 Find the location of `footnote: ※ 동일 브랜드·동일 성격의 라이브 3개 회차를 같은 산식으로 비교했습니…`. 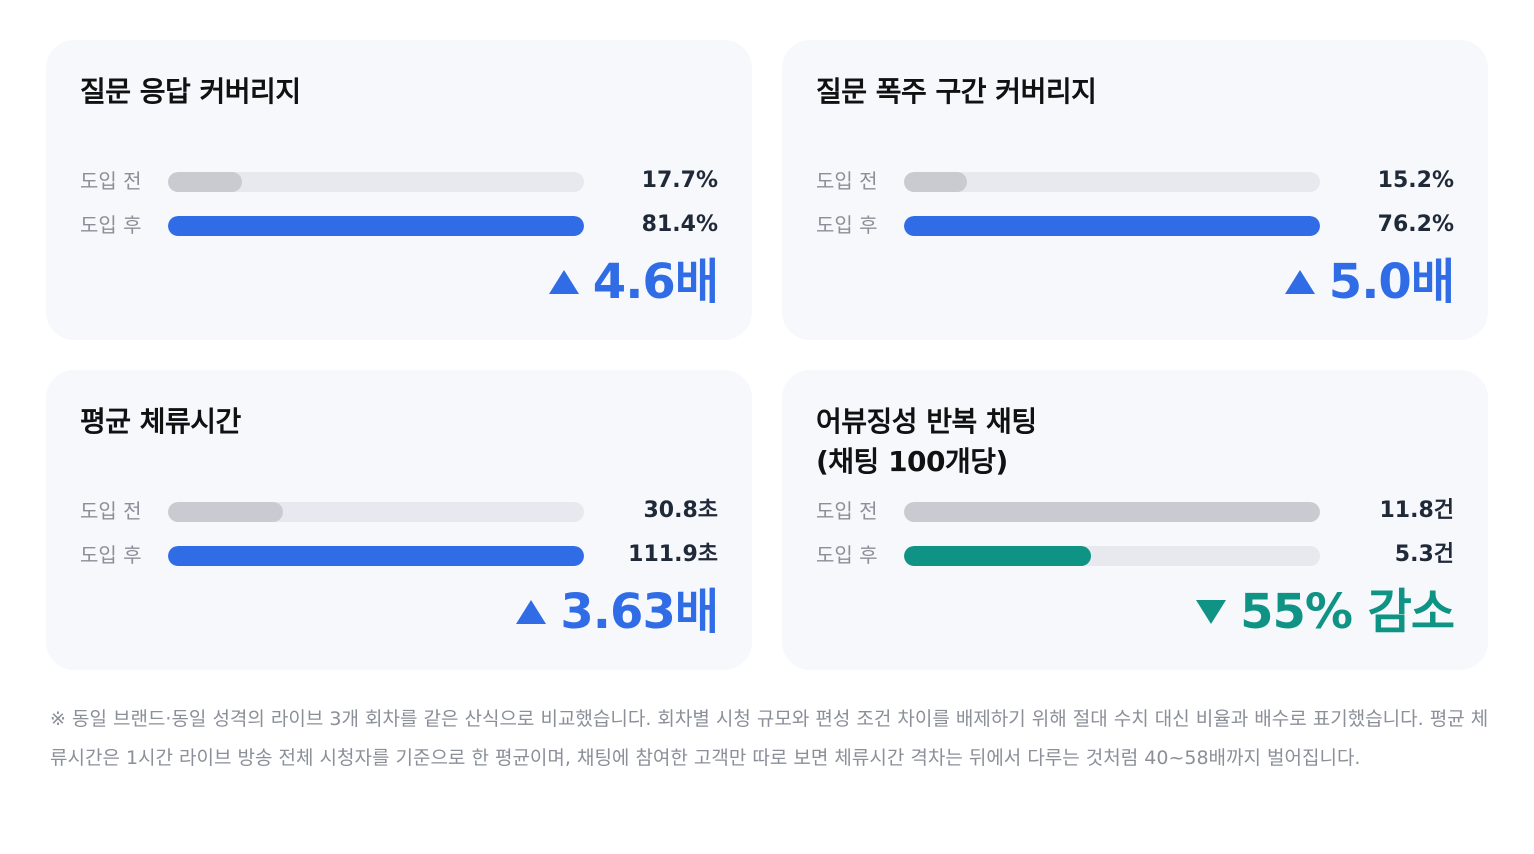

footnote: ※ 동일 브랜드·동일 성격의 라이브 3개 회차를 같은 산식으로 비교했습니… is located at coordinates (769, 738).